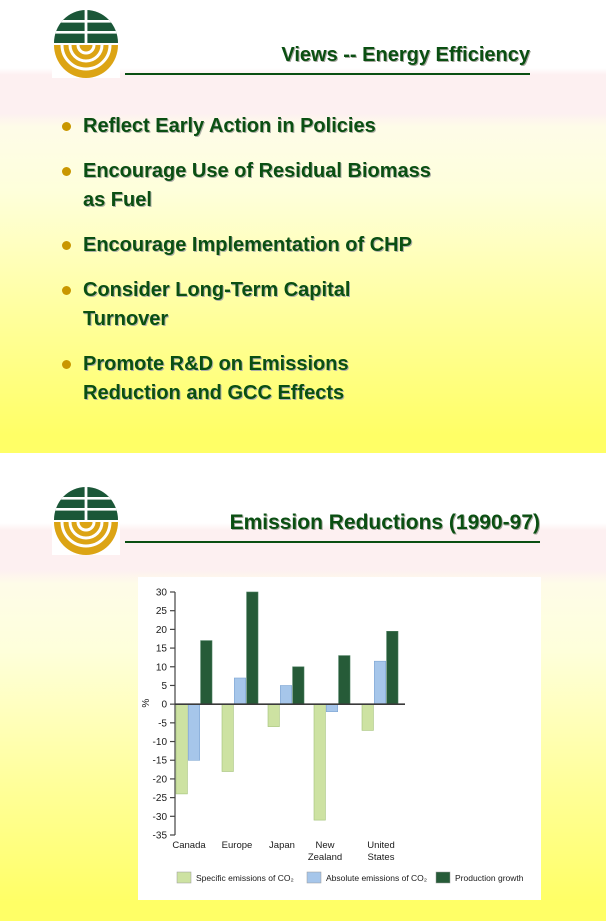 The image size is (606, 921). I want to click on legend-item: Specific emissions of CO₂, so click(235, 877).